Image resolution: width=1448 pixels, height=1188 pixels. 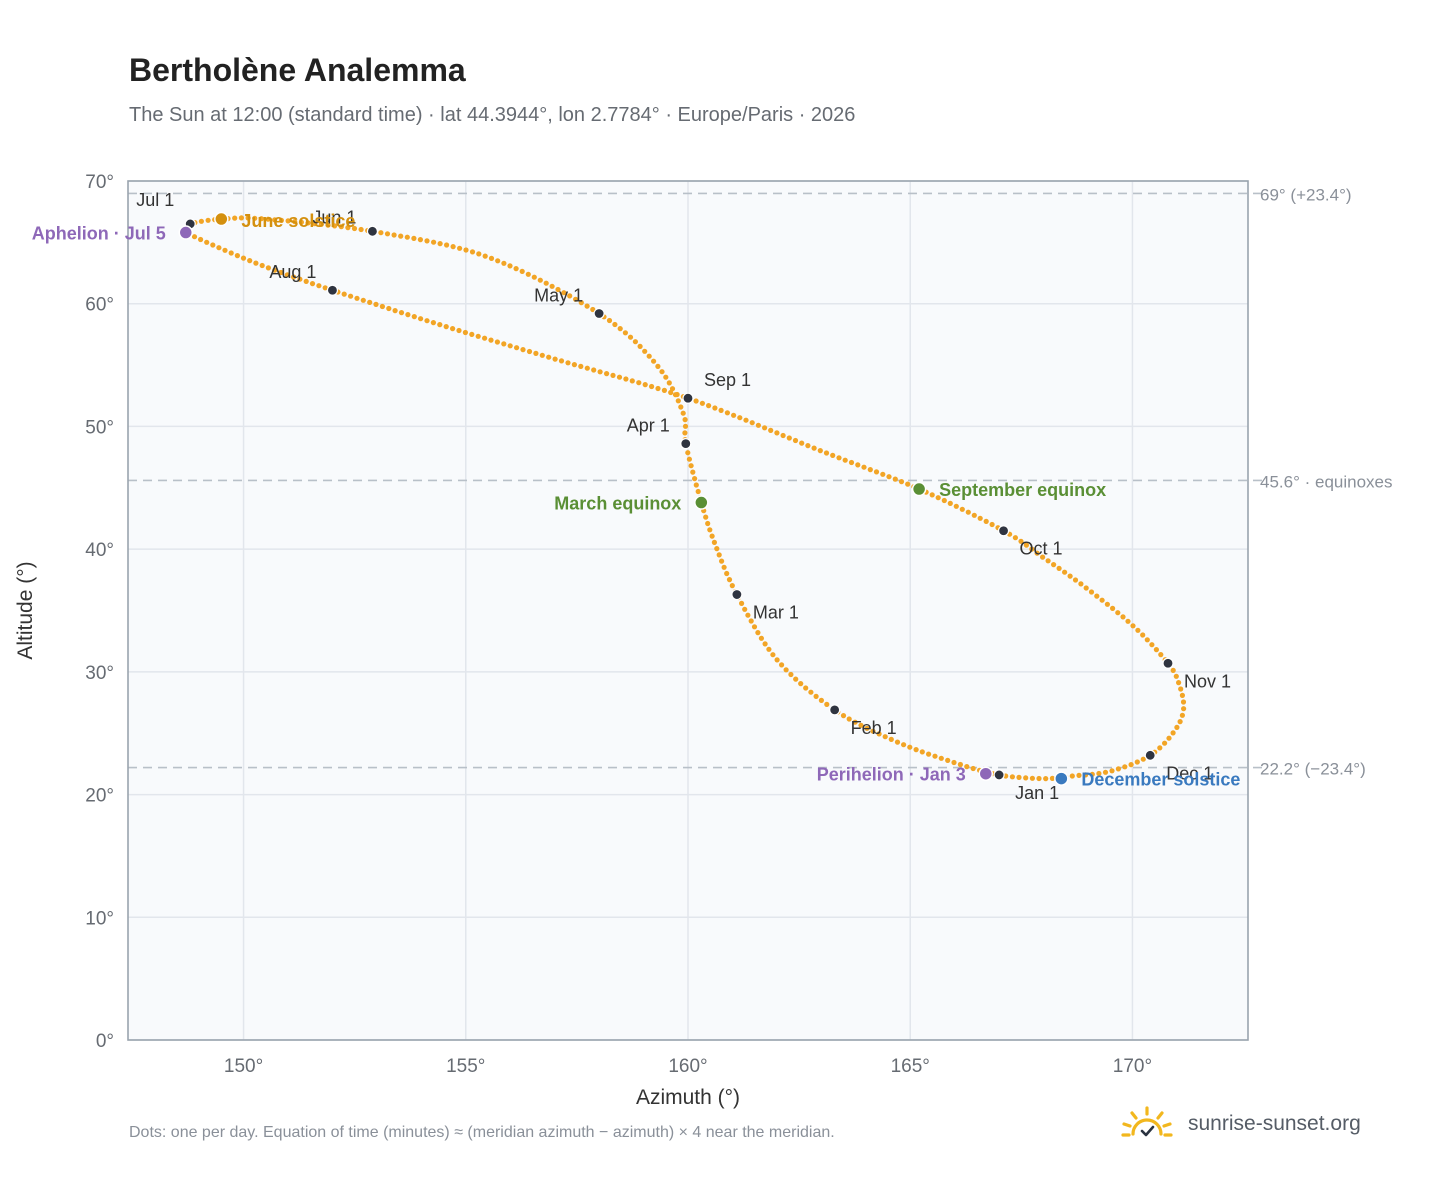 I want to click on month-marker-label: Mar 1, so click(x=776, y=613).